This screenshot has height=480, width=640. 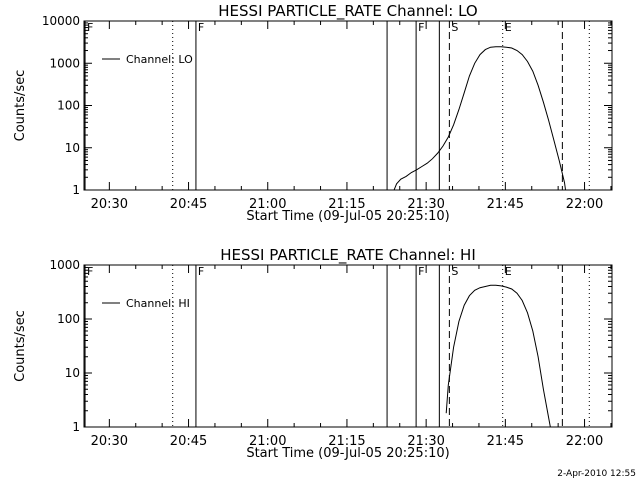 What do you see at coordinates (596, 474) in the screenshot?
I see `footer-timestamp: 2-Apr-2010 12:55` at bounding box center [596, 474].